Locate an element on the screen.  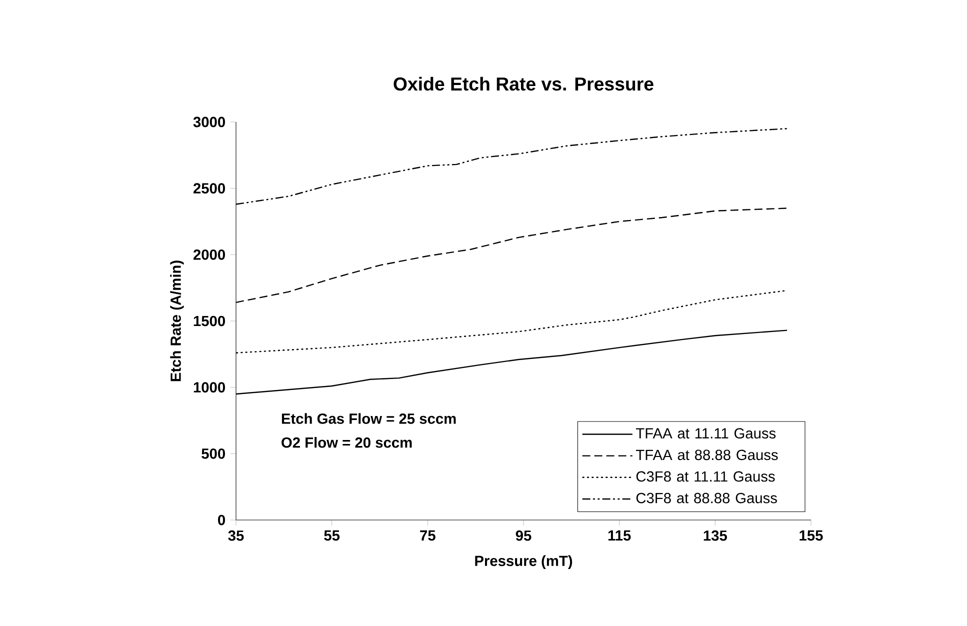
x-tick-label: 115 is located at coordinates (619, 535).